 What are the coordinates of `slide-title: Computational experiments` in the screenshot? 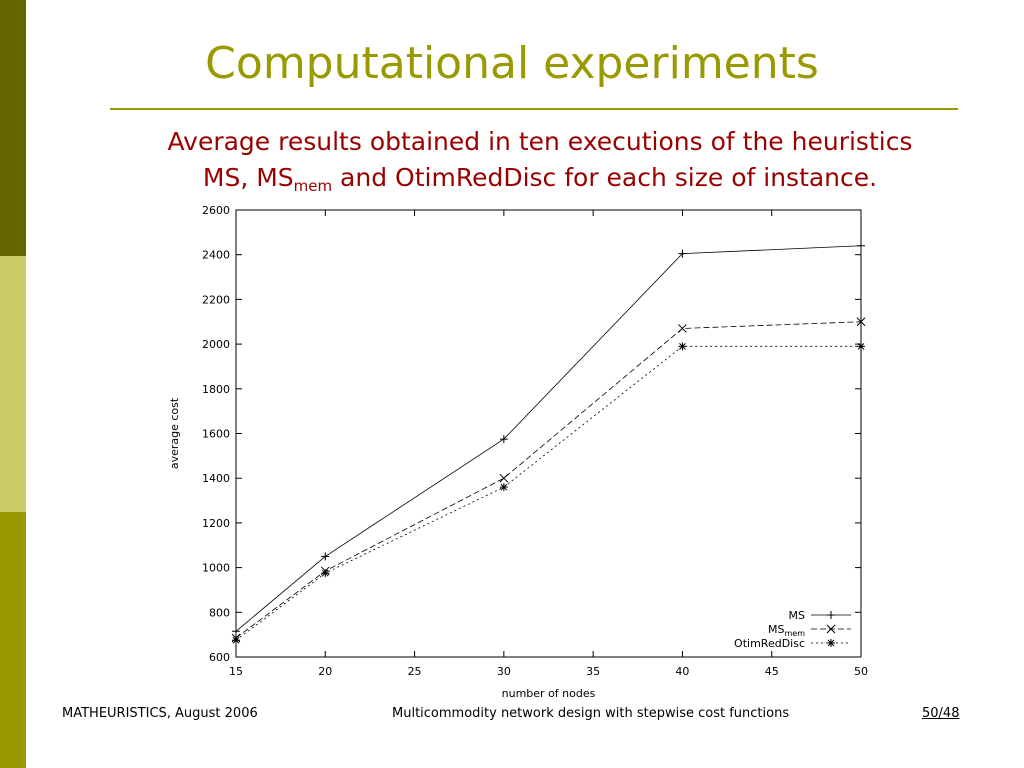 It's located at (512, 63).